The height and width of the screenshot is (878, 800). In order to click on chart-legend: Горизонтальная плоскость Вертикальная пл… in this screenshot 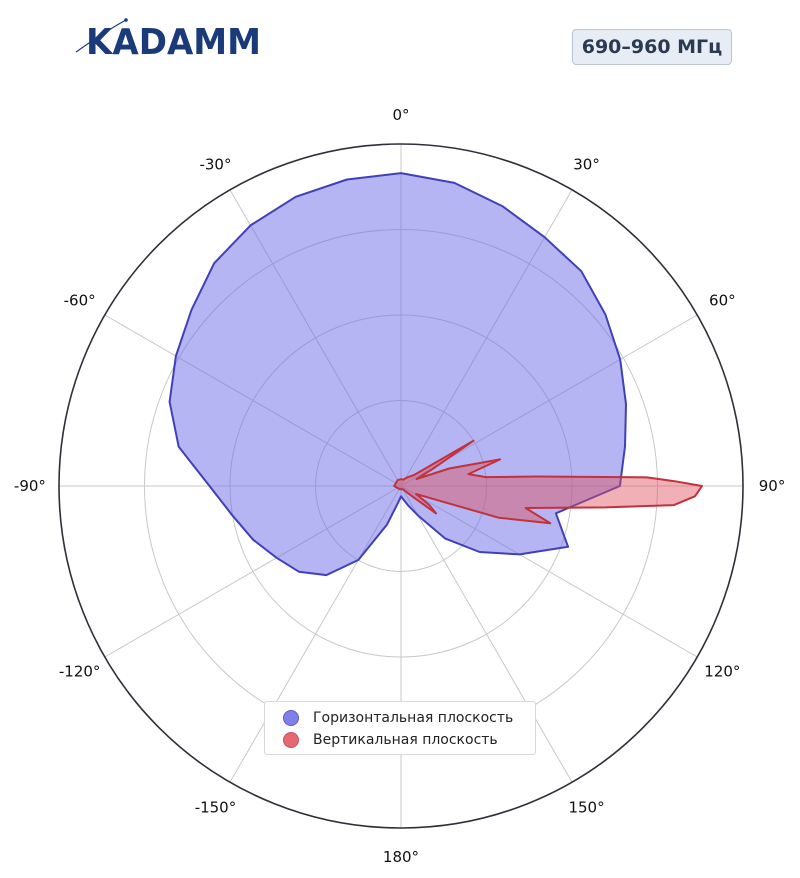, I will do `click(400, 728)`.